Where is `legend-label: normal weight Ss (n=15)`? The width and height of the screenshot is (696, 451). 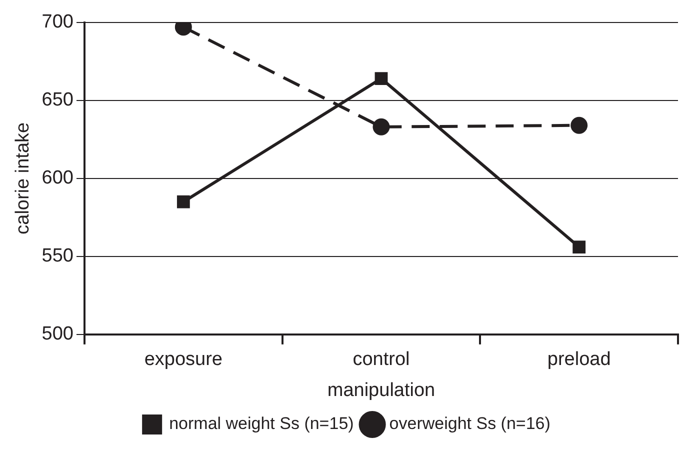 legend-label: normal weight Ss (n=15) is located at coordinates (261, 424).